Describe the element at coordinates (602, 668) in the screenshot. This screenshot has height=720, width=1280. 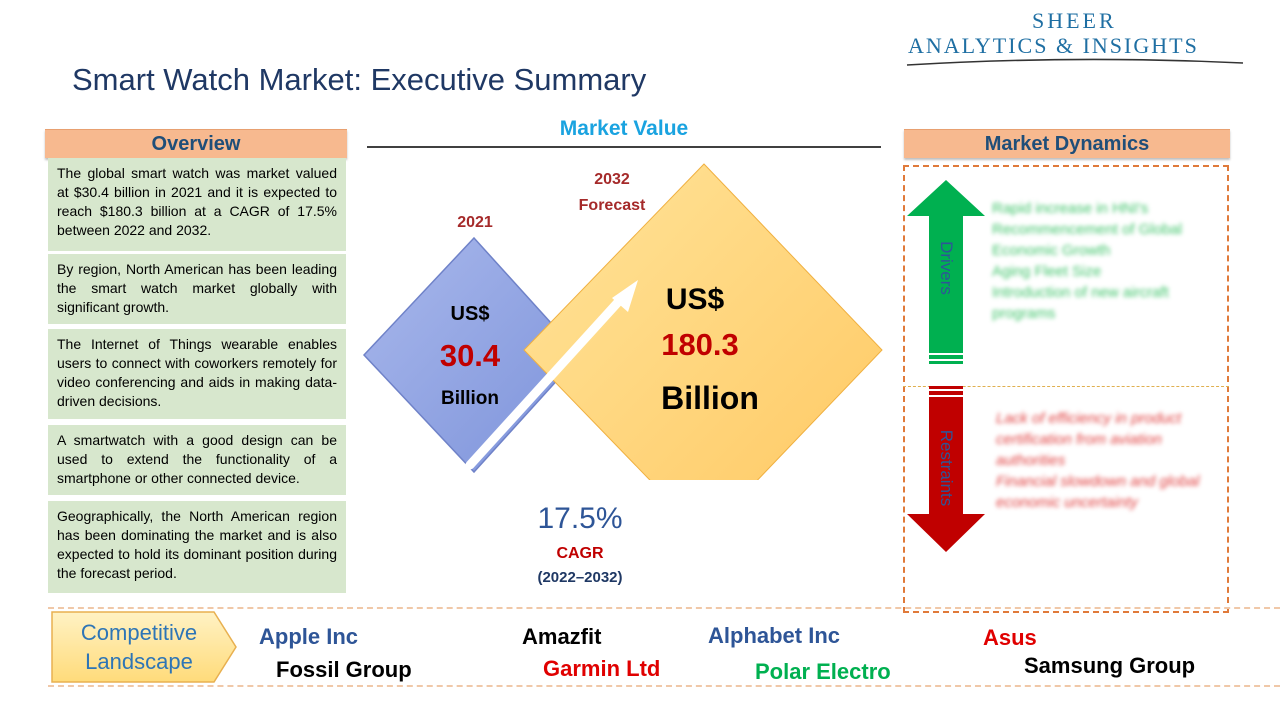
I see `company-name: Garmin Ltd` at that location.